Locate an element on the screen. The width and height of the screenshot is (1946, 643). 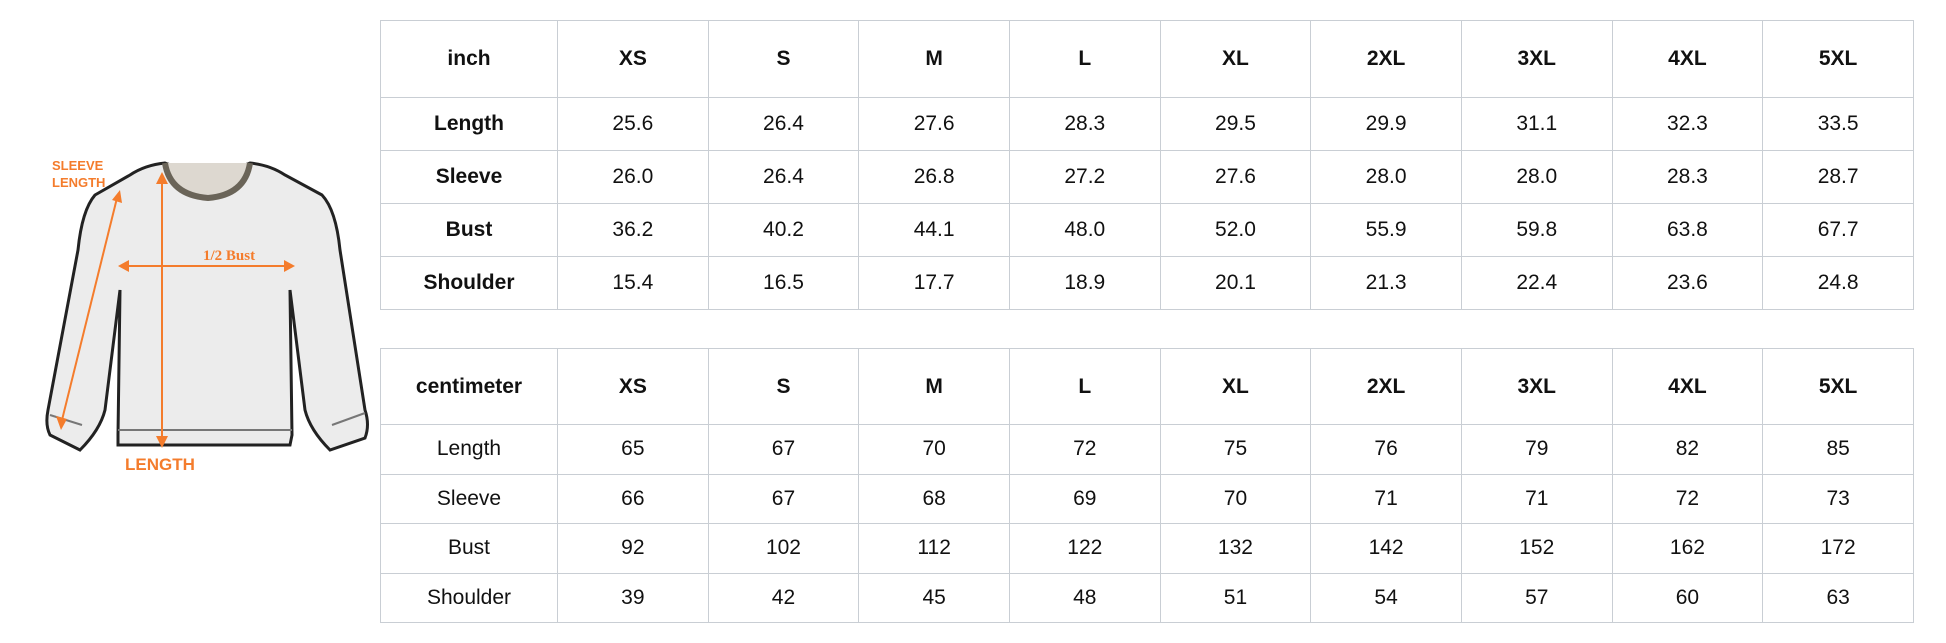
table-cell: 18.9 is located at coordinates (1084, 283).